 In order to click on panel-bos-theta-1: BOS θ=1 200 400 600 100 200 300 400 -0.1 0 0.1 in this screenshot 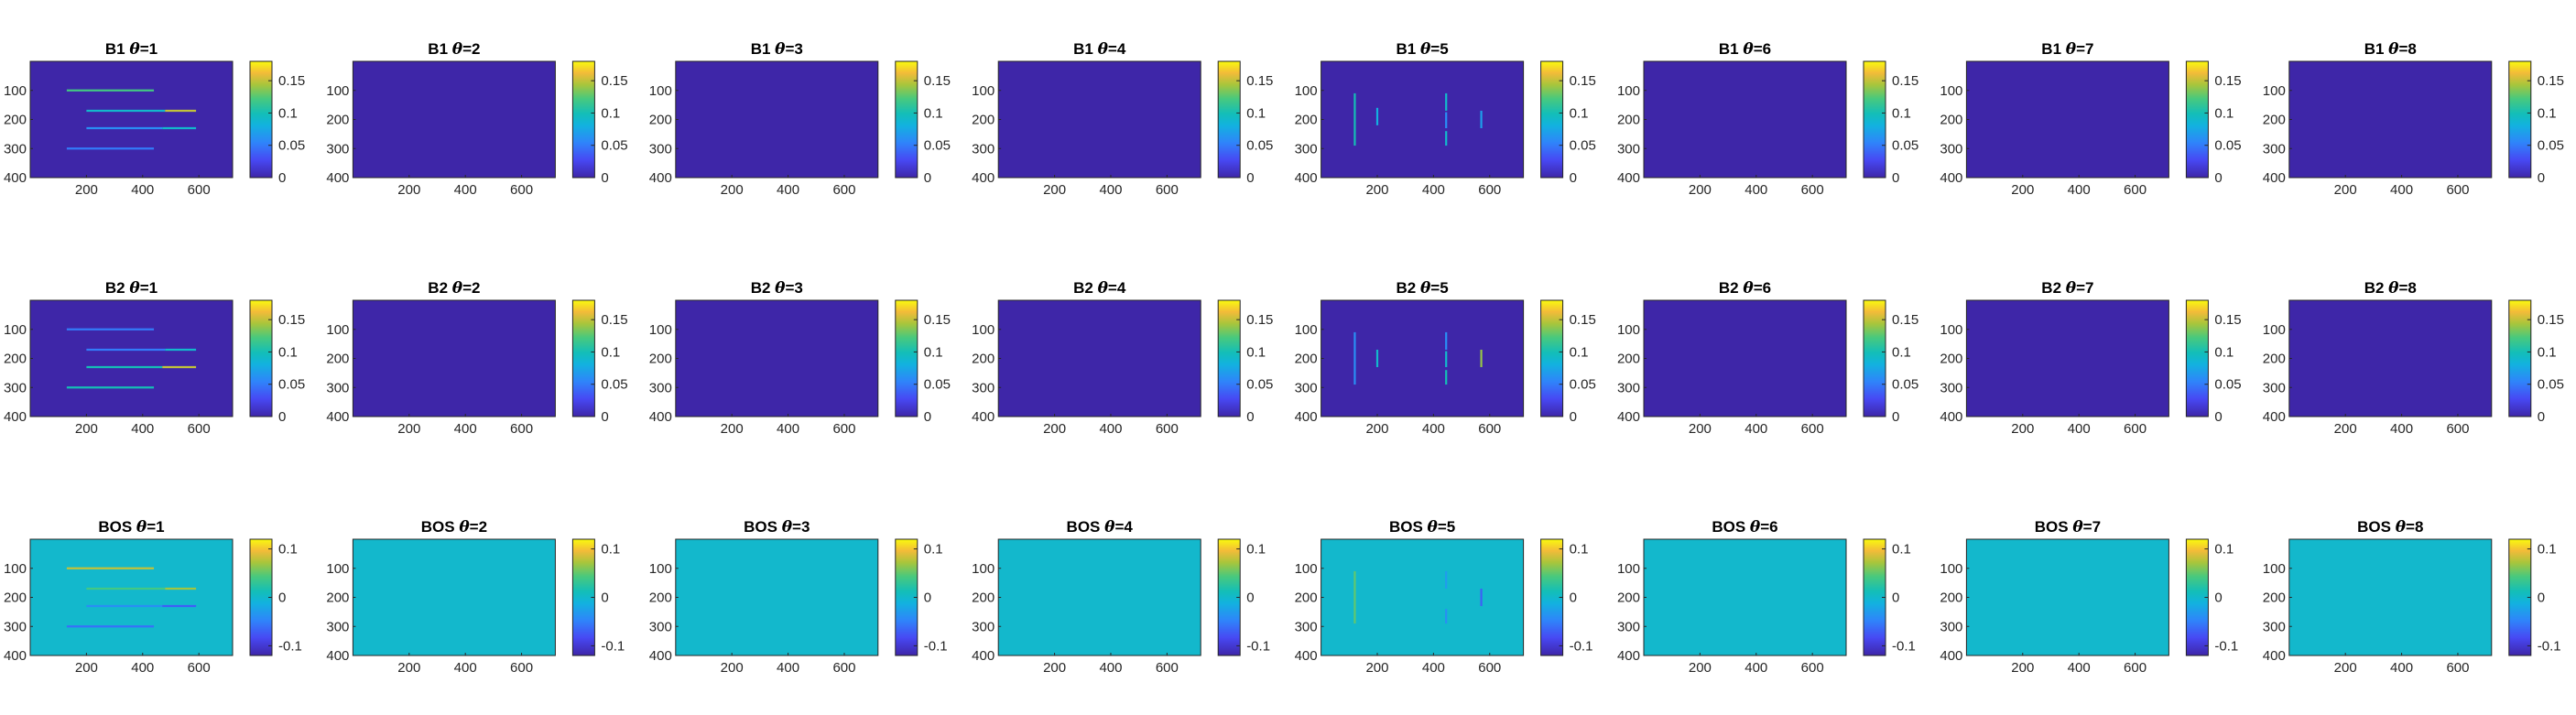, I will do `click(153, 597)`.